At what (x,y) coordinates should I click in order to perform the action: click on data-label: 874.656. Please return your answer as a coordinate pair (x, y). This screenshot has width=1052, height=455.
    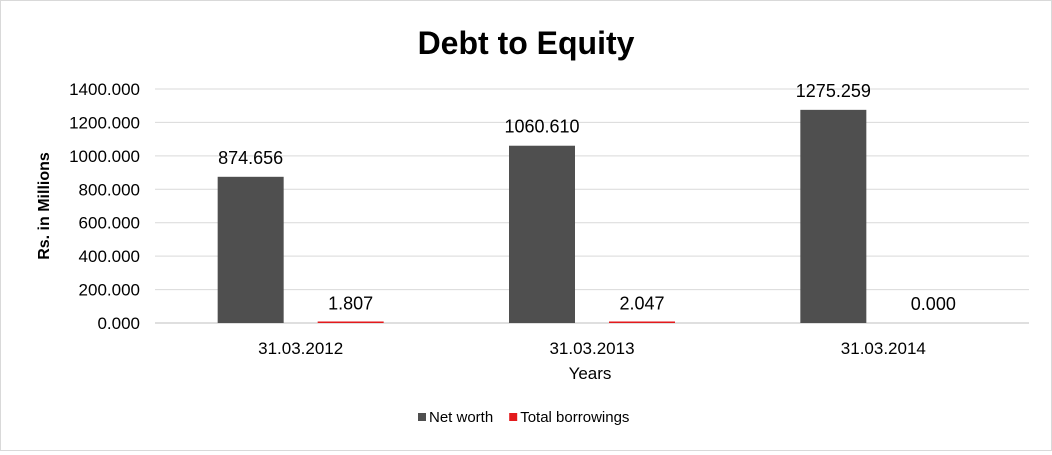
    Looking at the image, I should click on (250, 158).